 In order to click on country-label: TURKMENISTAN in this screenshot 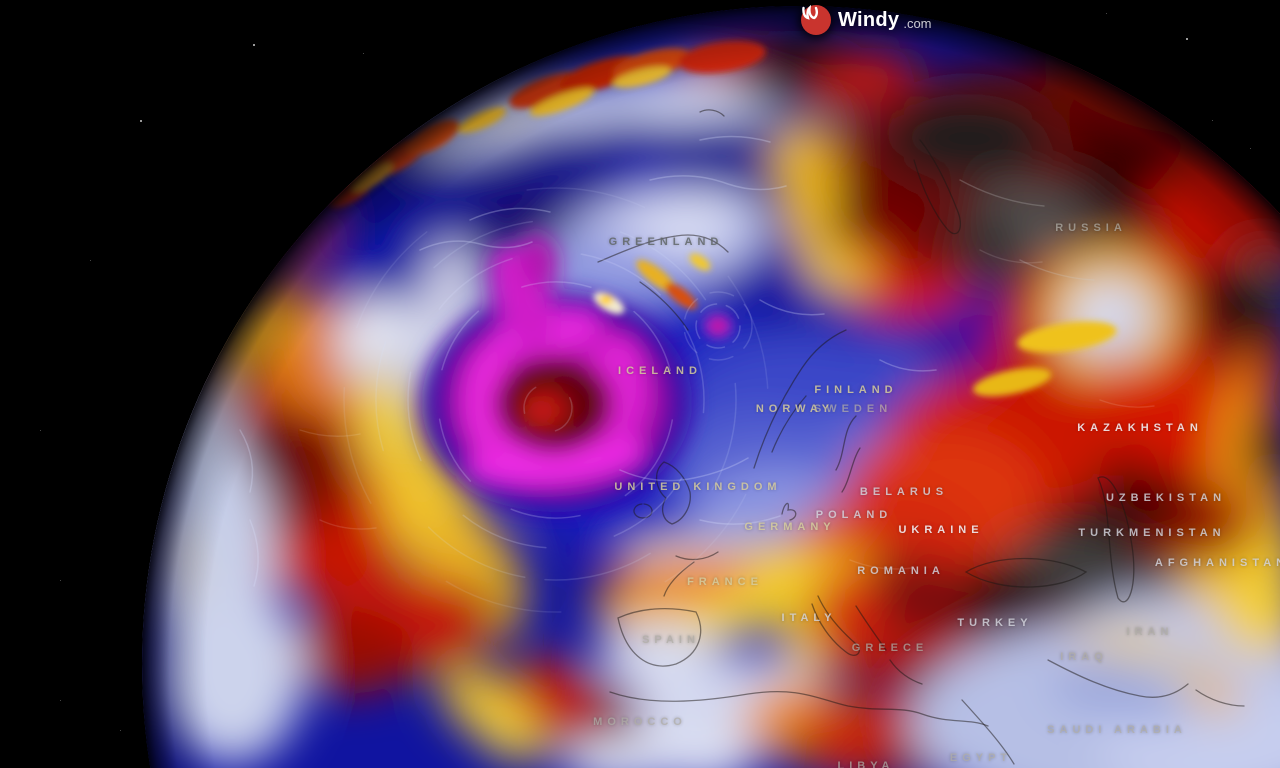, I will do `click(1152, 533)`.